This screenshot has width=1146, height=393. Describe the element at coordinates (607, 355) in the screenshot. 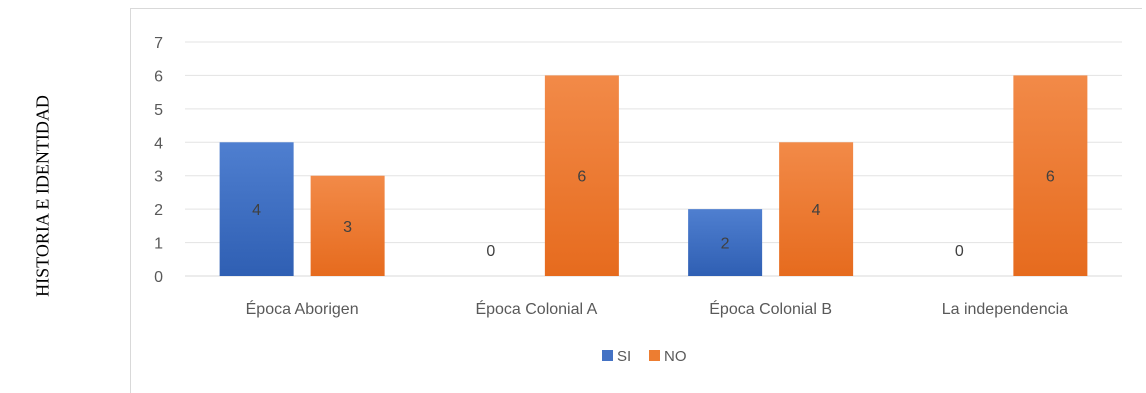

I see `legend-swatch-si` at that location.